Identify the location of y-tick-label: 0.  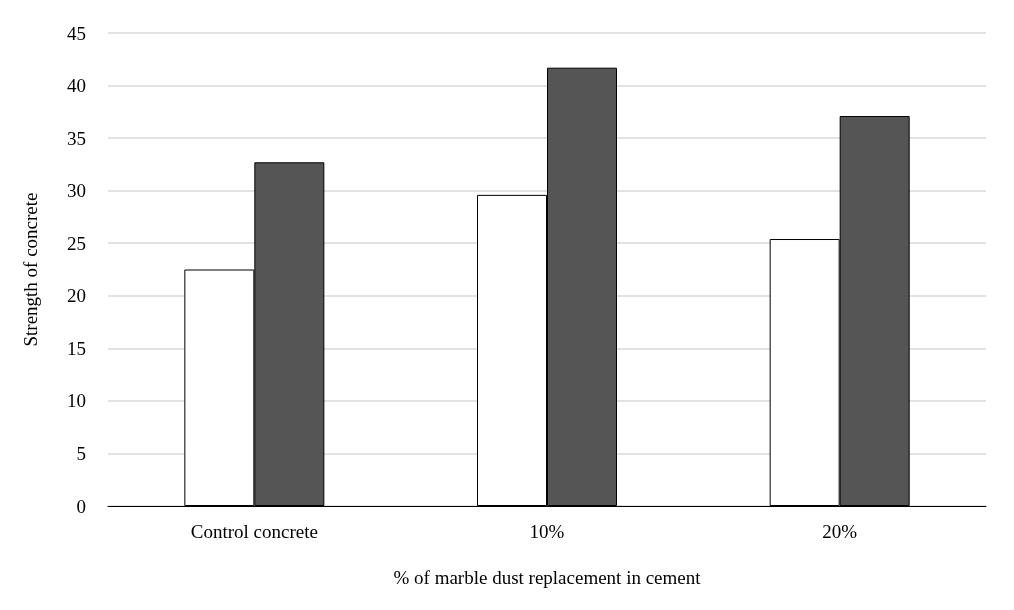
(81, 506).